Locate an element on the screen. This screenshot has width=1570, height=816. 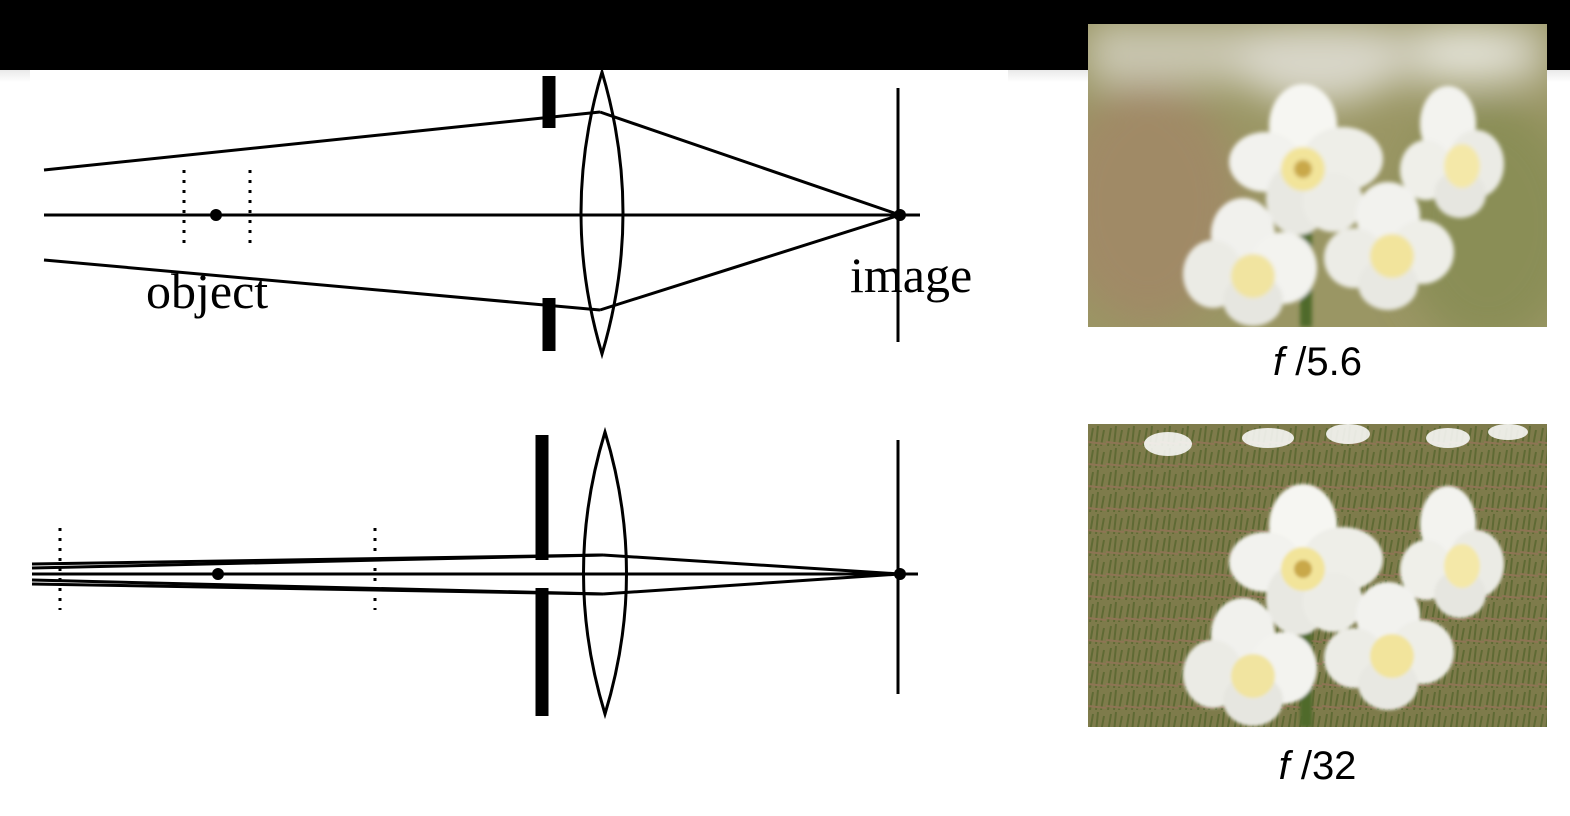
caption-fvalue: 5.6 is located at coordinates (1334, 362).